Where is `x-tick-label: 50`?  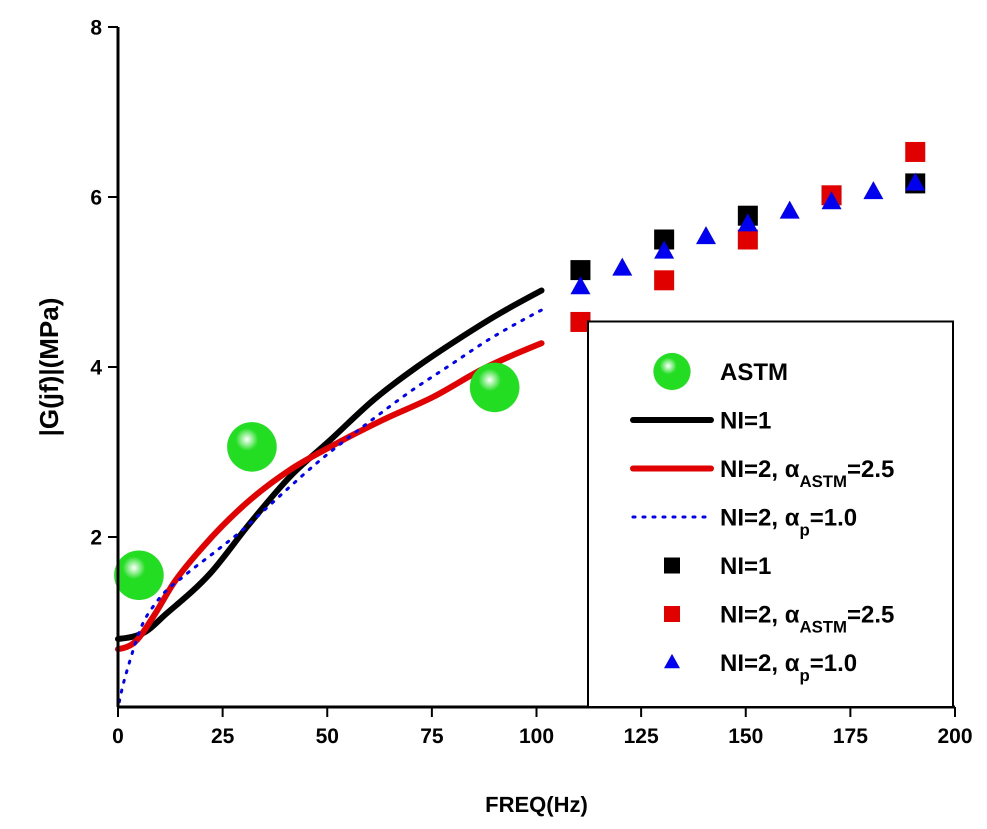
x-tick-label: 50 is located at coordinates (327, 736).